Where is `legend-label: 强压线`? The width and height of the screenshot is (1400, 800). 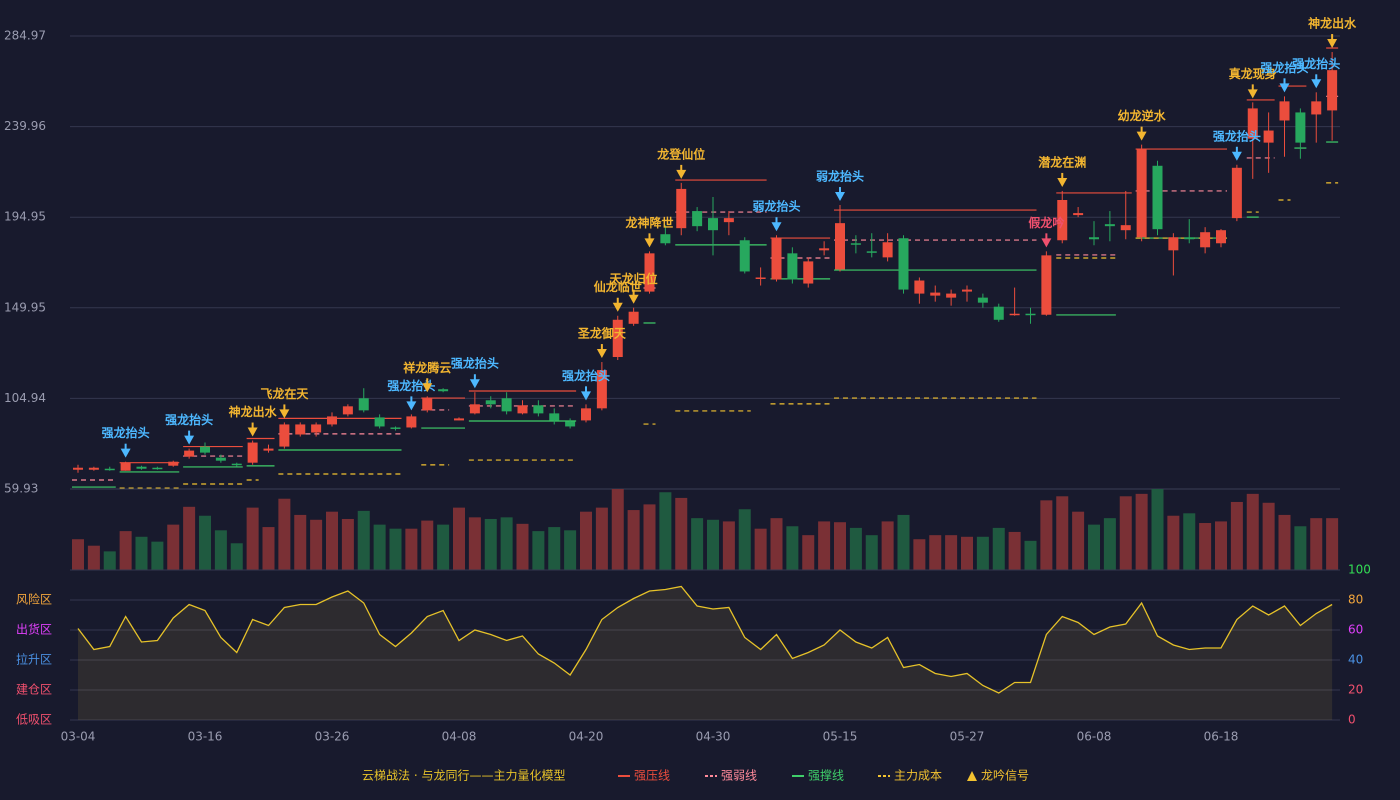
legend-label: 强压线 is located at coordinates (652, 776).